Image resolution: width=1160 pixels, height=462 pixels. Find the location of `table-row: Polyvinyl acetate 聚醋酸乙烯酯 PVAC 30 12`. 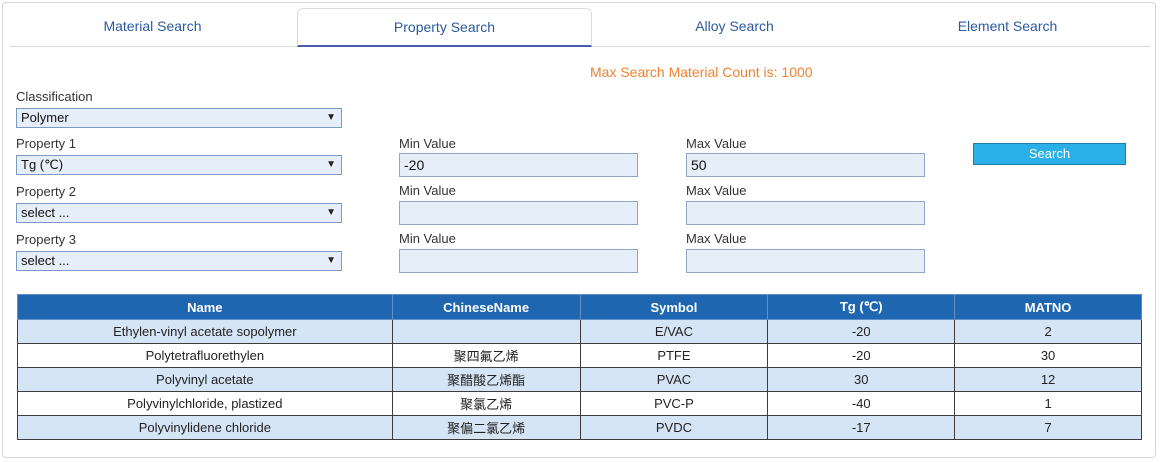

table-row: Polyvinyl acetate 聚醋酸乙烯酯 PVAC 30 12 is located at coordinates (579, 379).